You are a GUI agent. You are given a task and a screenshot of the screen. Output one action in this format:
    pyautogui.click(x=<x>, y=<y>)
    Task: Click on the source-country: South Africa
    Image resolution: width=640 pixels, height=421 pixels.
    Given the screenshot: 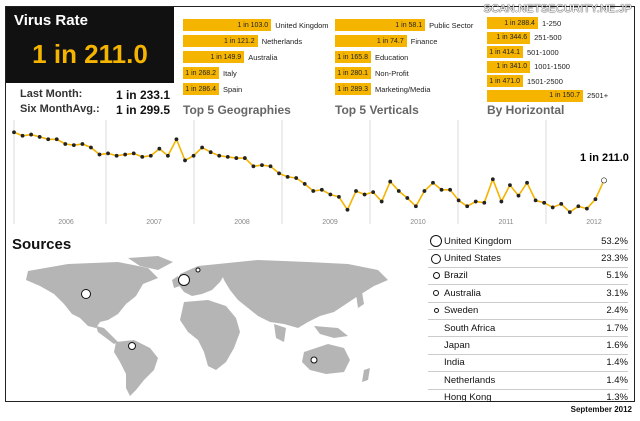 What is the action you would take?
    pyautogui.click(x=470, y=328)
    